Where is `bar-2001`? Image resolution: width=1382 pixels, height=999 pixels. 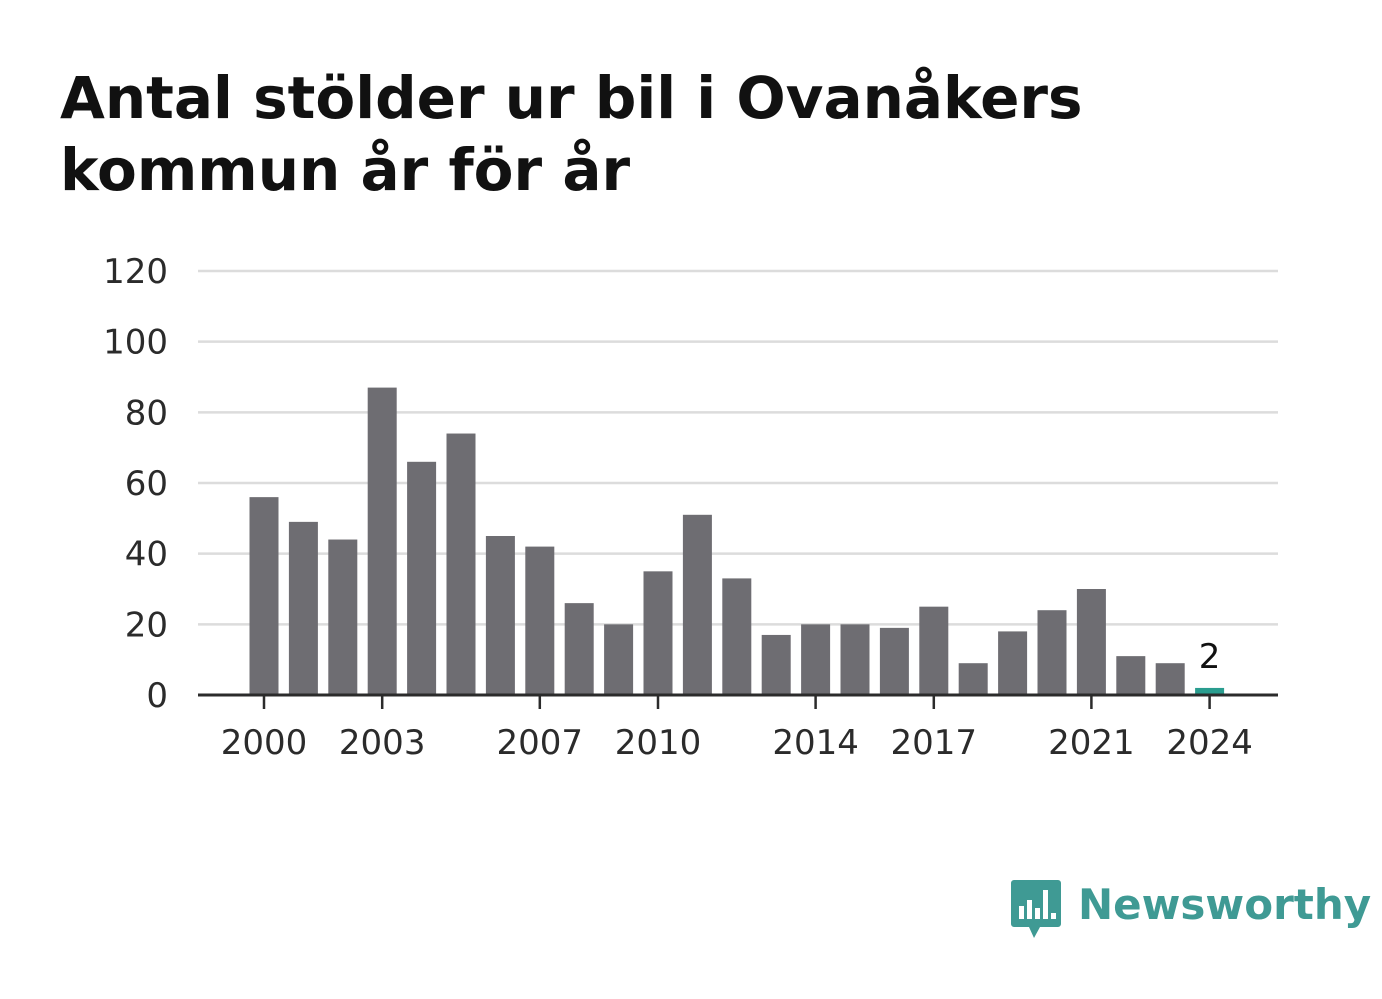 bar-2001 is located at coordinates (303, 608).